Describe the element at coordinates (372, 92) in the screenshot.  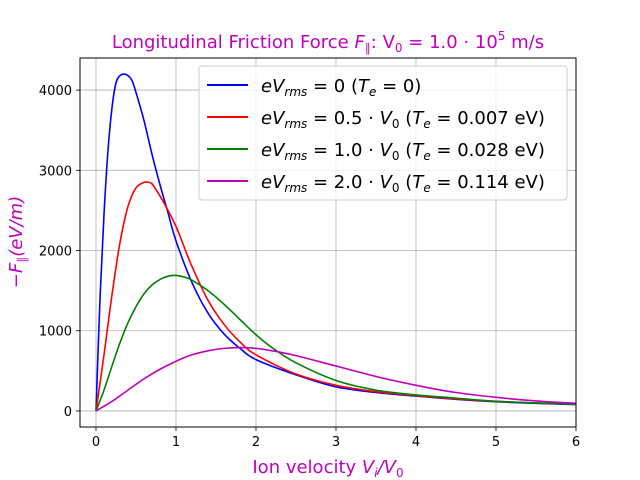
I see `legend-0-d: e` at that location.